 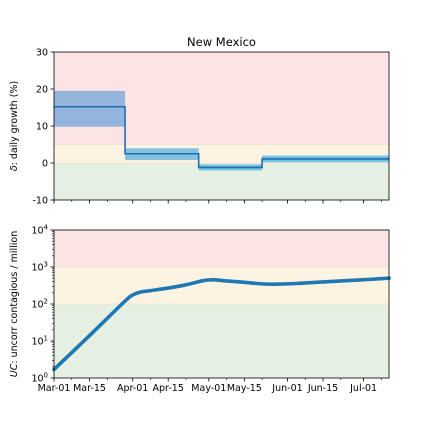 I want to click on growth-y-axis-label: δ: daily growth (%), so click(x=14, y=126).